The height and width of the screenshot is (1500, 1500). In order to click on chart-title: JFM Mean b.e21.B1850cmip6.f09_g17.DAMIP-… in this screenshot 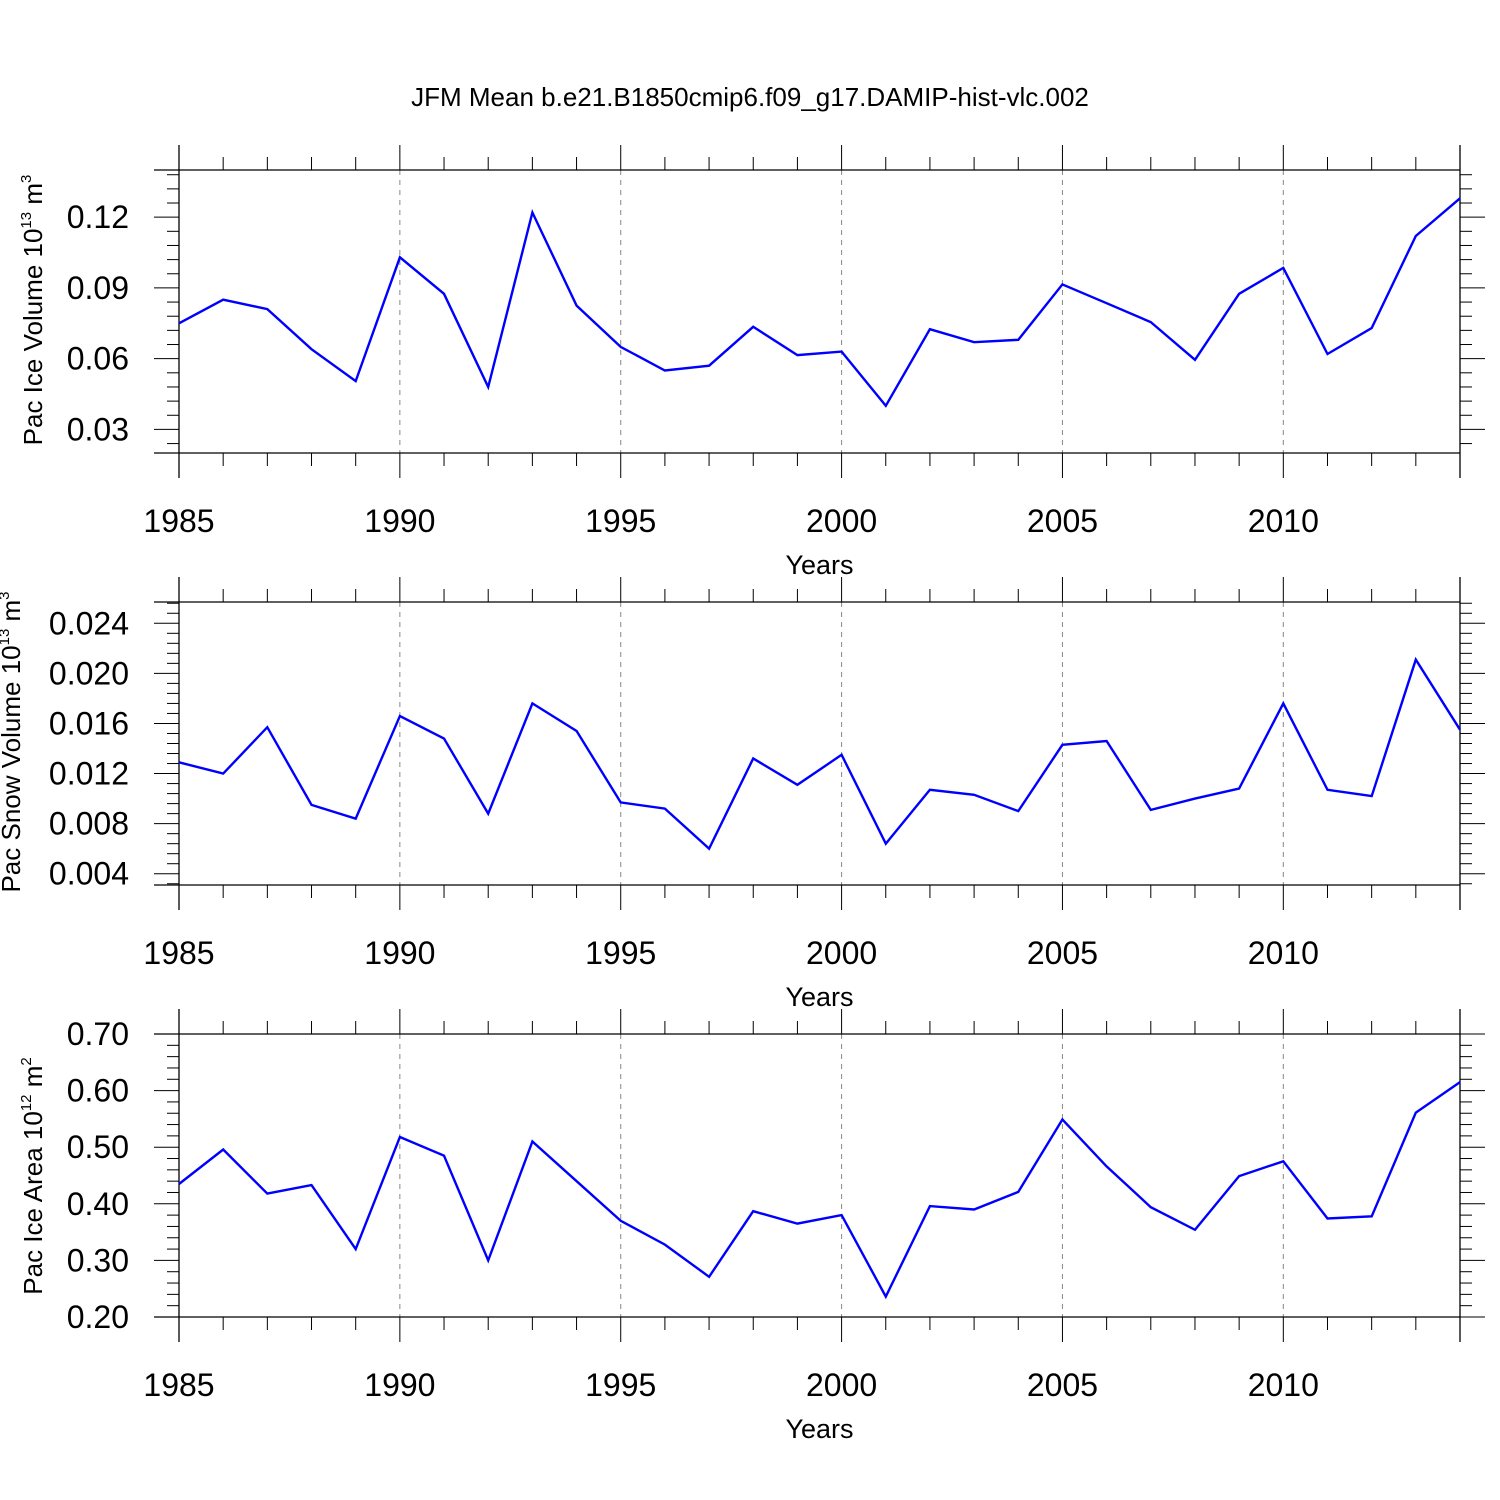, I will do `click(750, 97)`.